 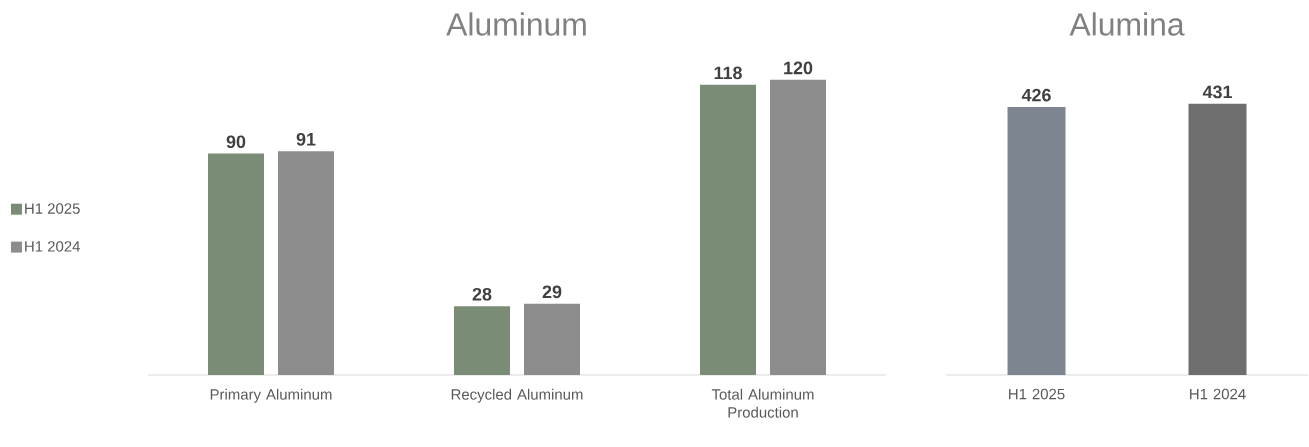 I want to click on data-label: 426, so click(x=1036, y=95).